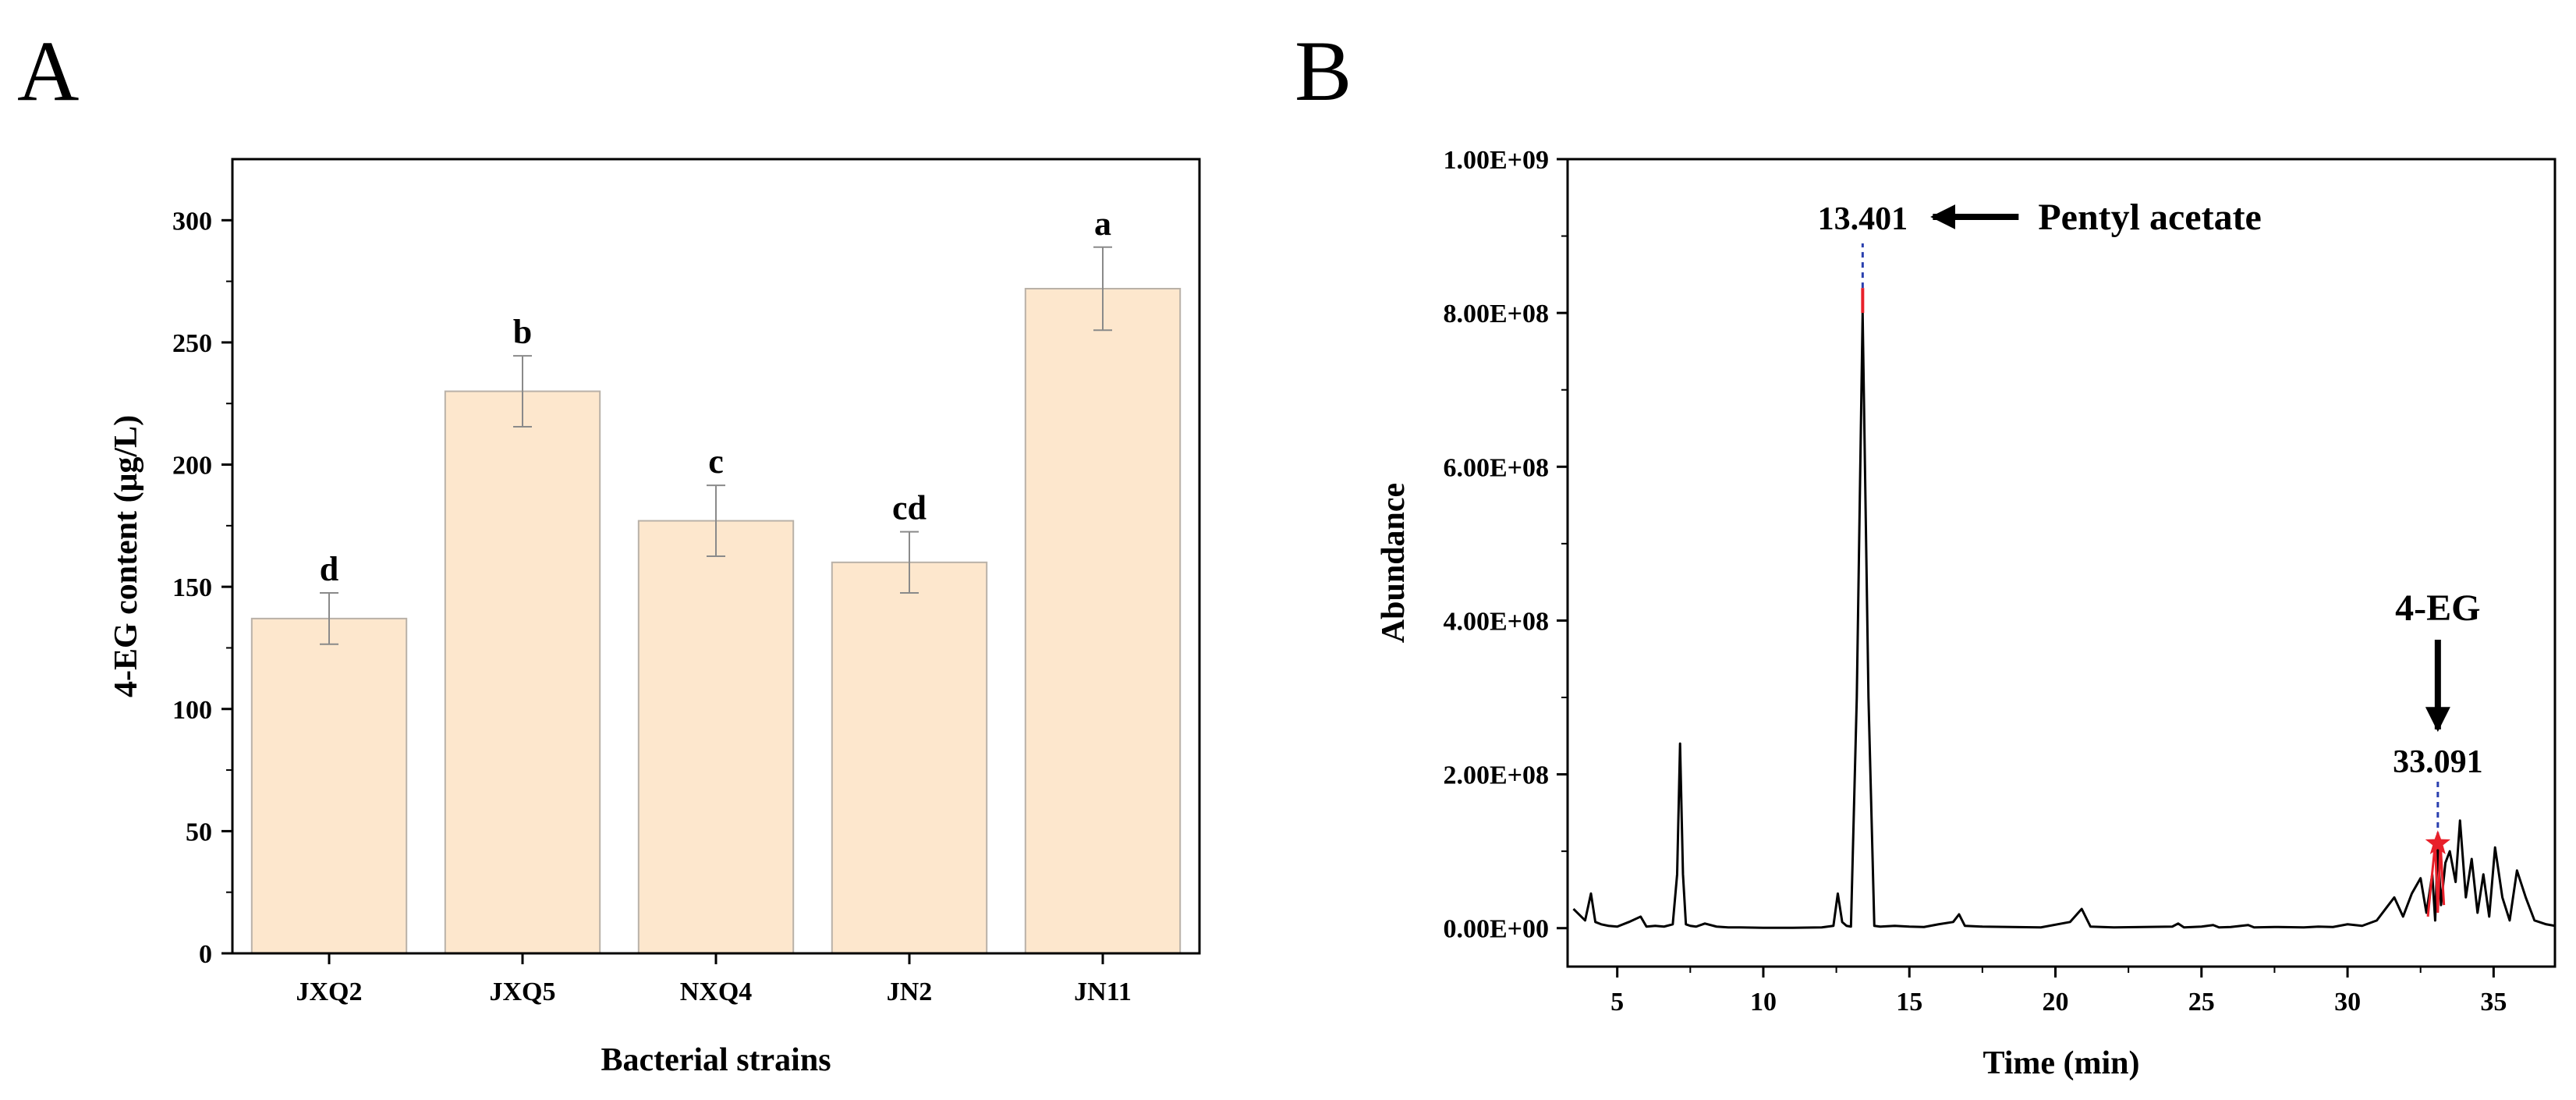  I want to click on significance-label-JN2: cd, so click(909, 508).